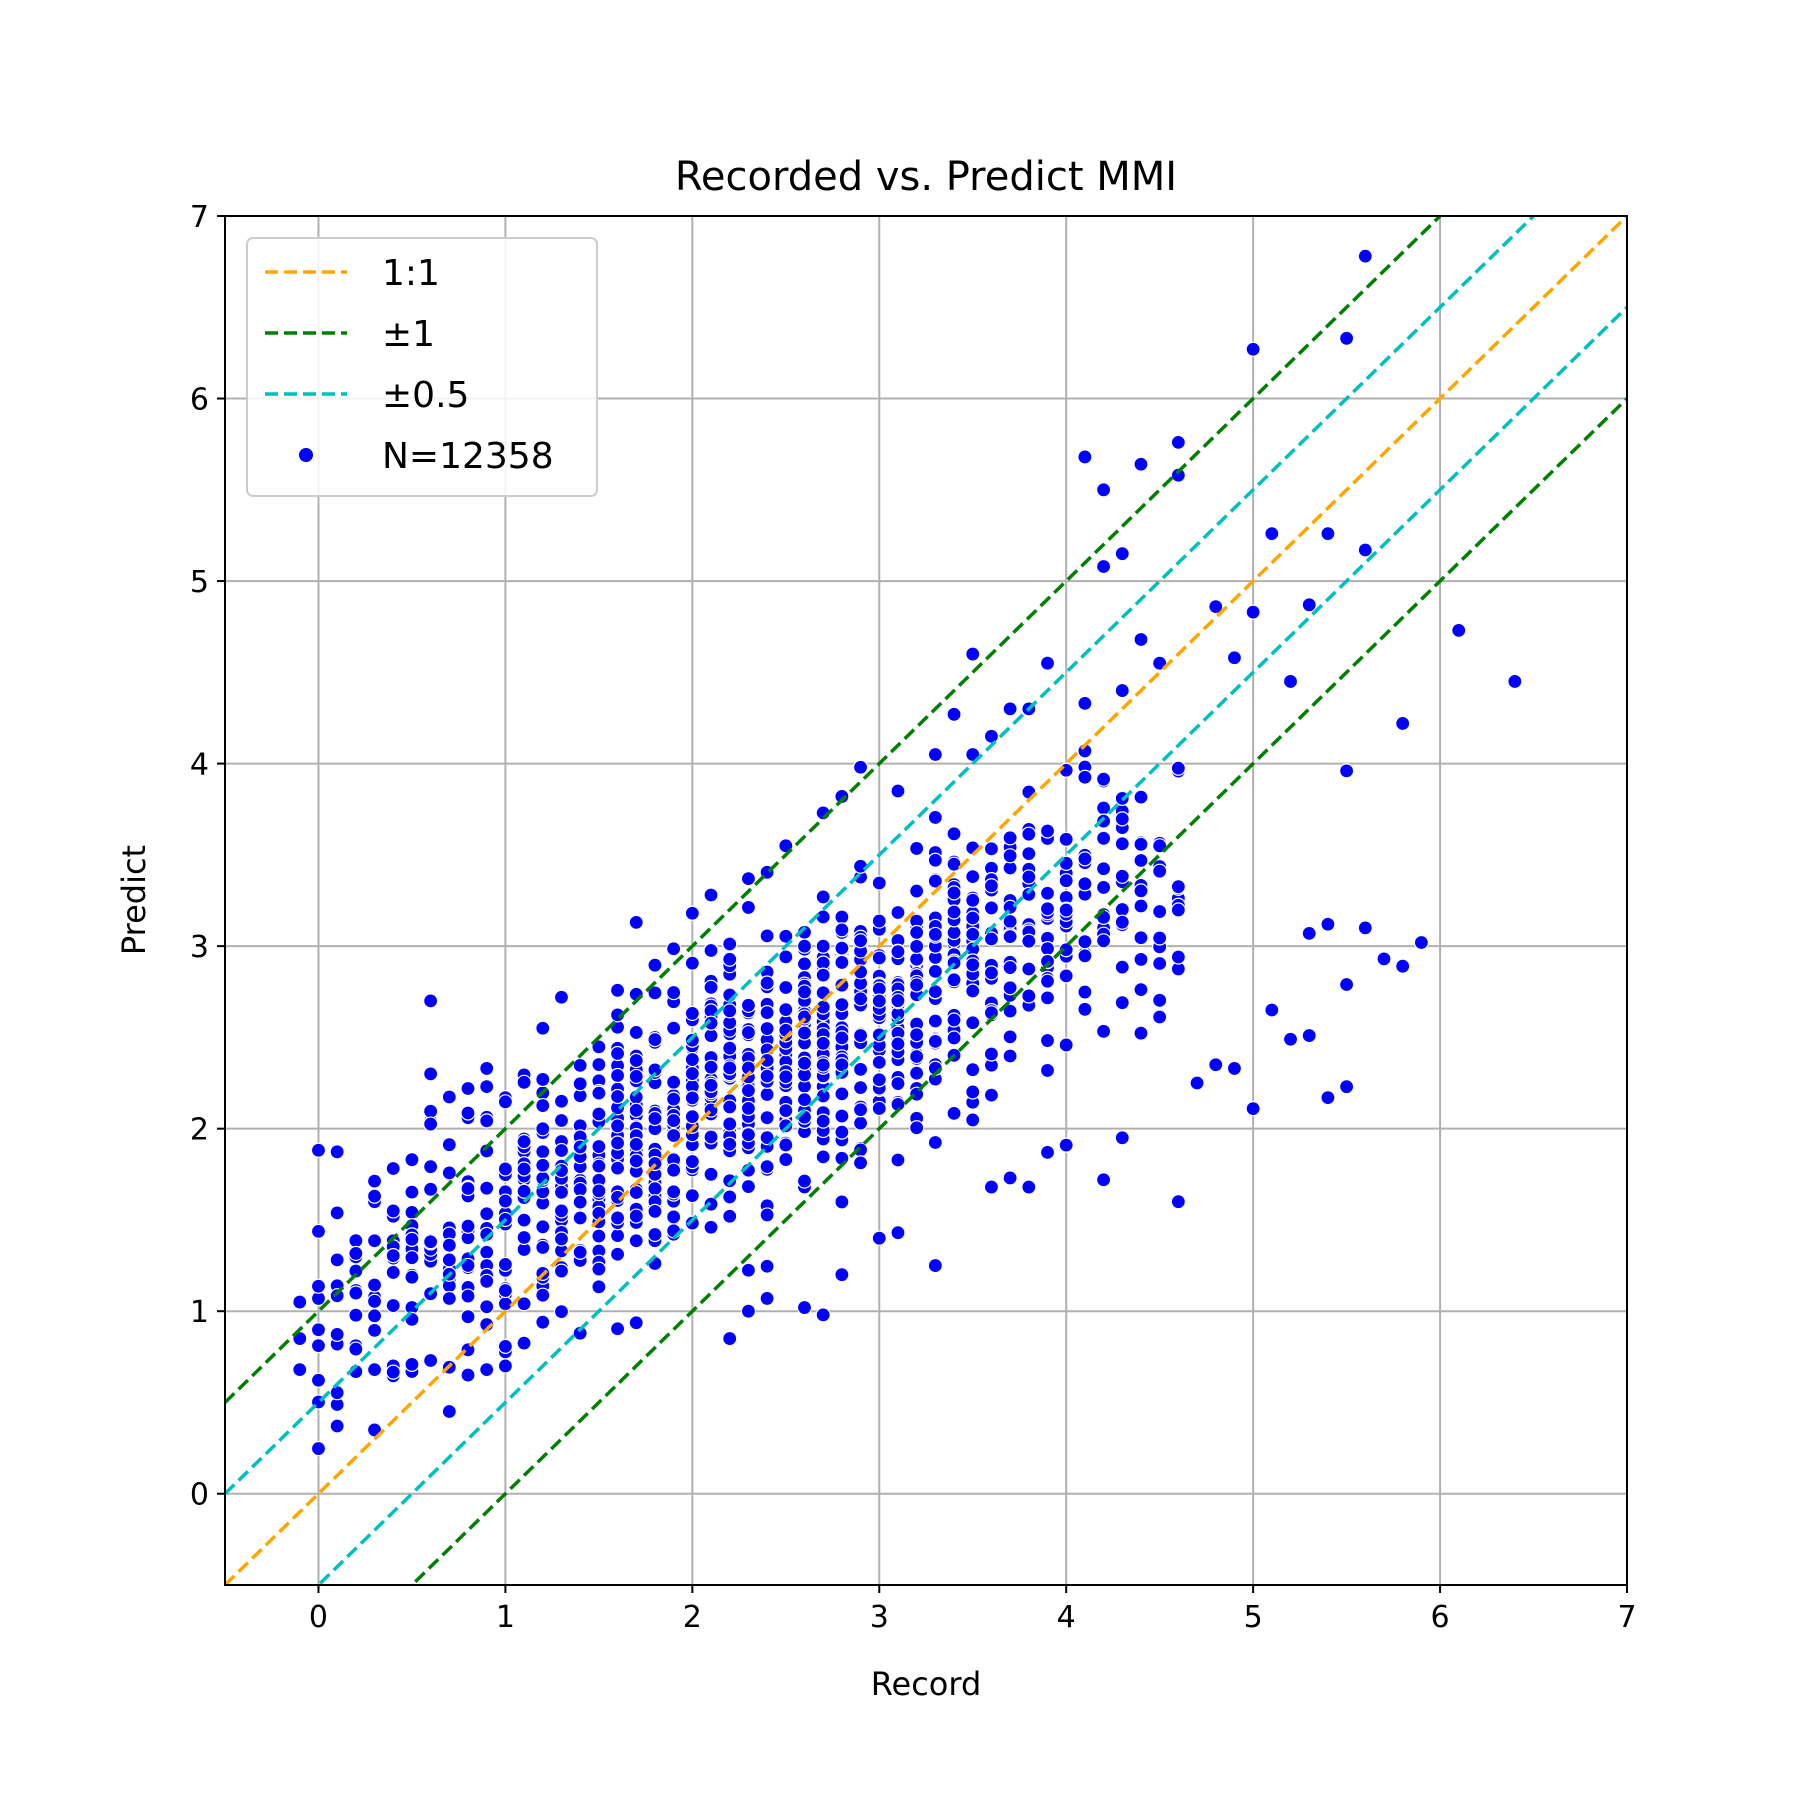 The image size is (1800, 1800). I want to click on x-tick-label: 3, so click(879, 1617).